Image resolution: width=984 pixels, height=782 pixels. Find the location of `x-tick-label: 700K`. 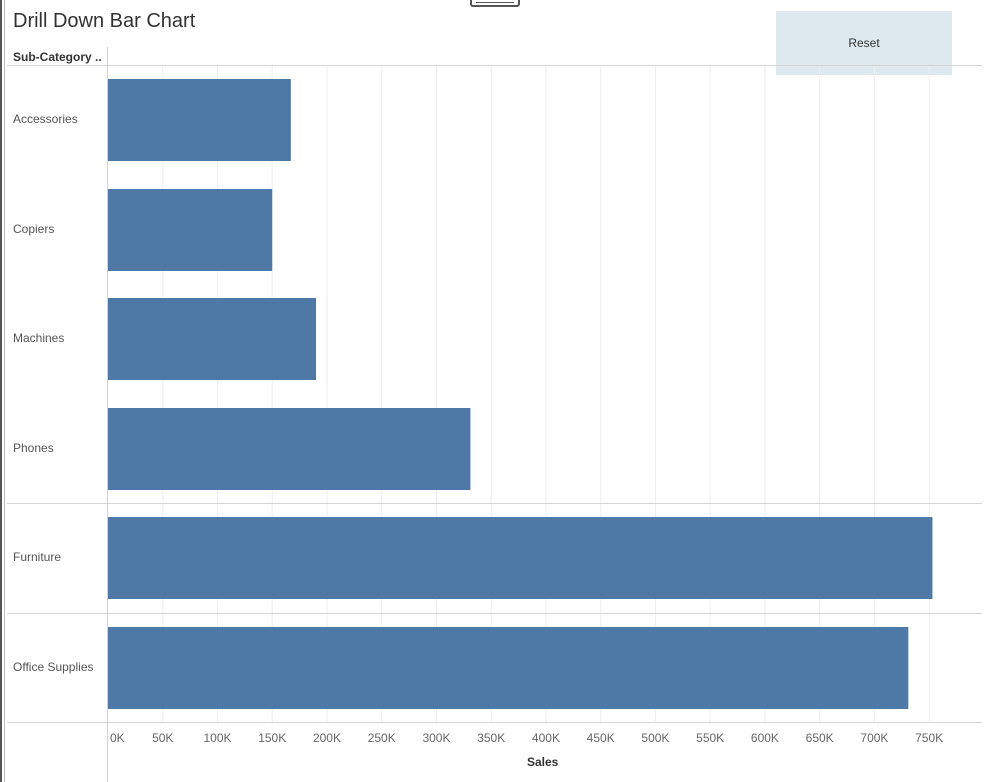

x-tick-label: 700K is located at coordinates (874, 738).